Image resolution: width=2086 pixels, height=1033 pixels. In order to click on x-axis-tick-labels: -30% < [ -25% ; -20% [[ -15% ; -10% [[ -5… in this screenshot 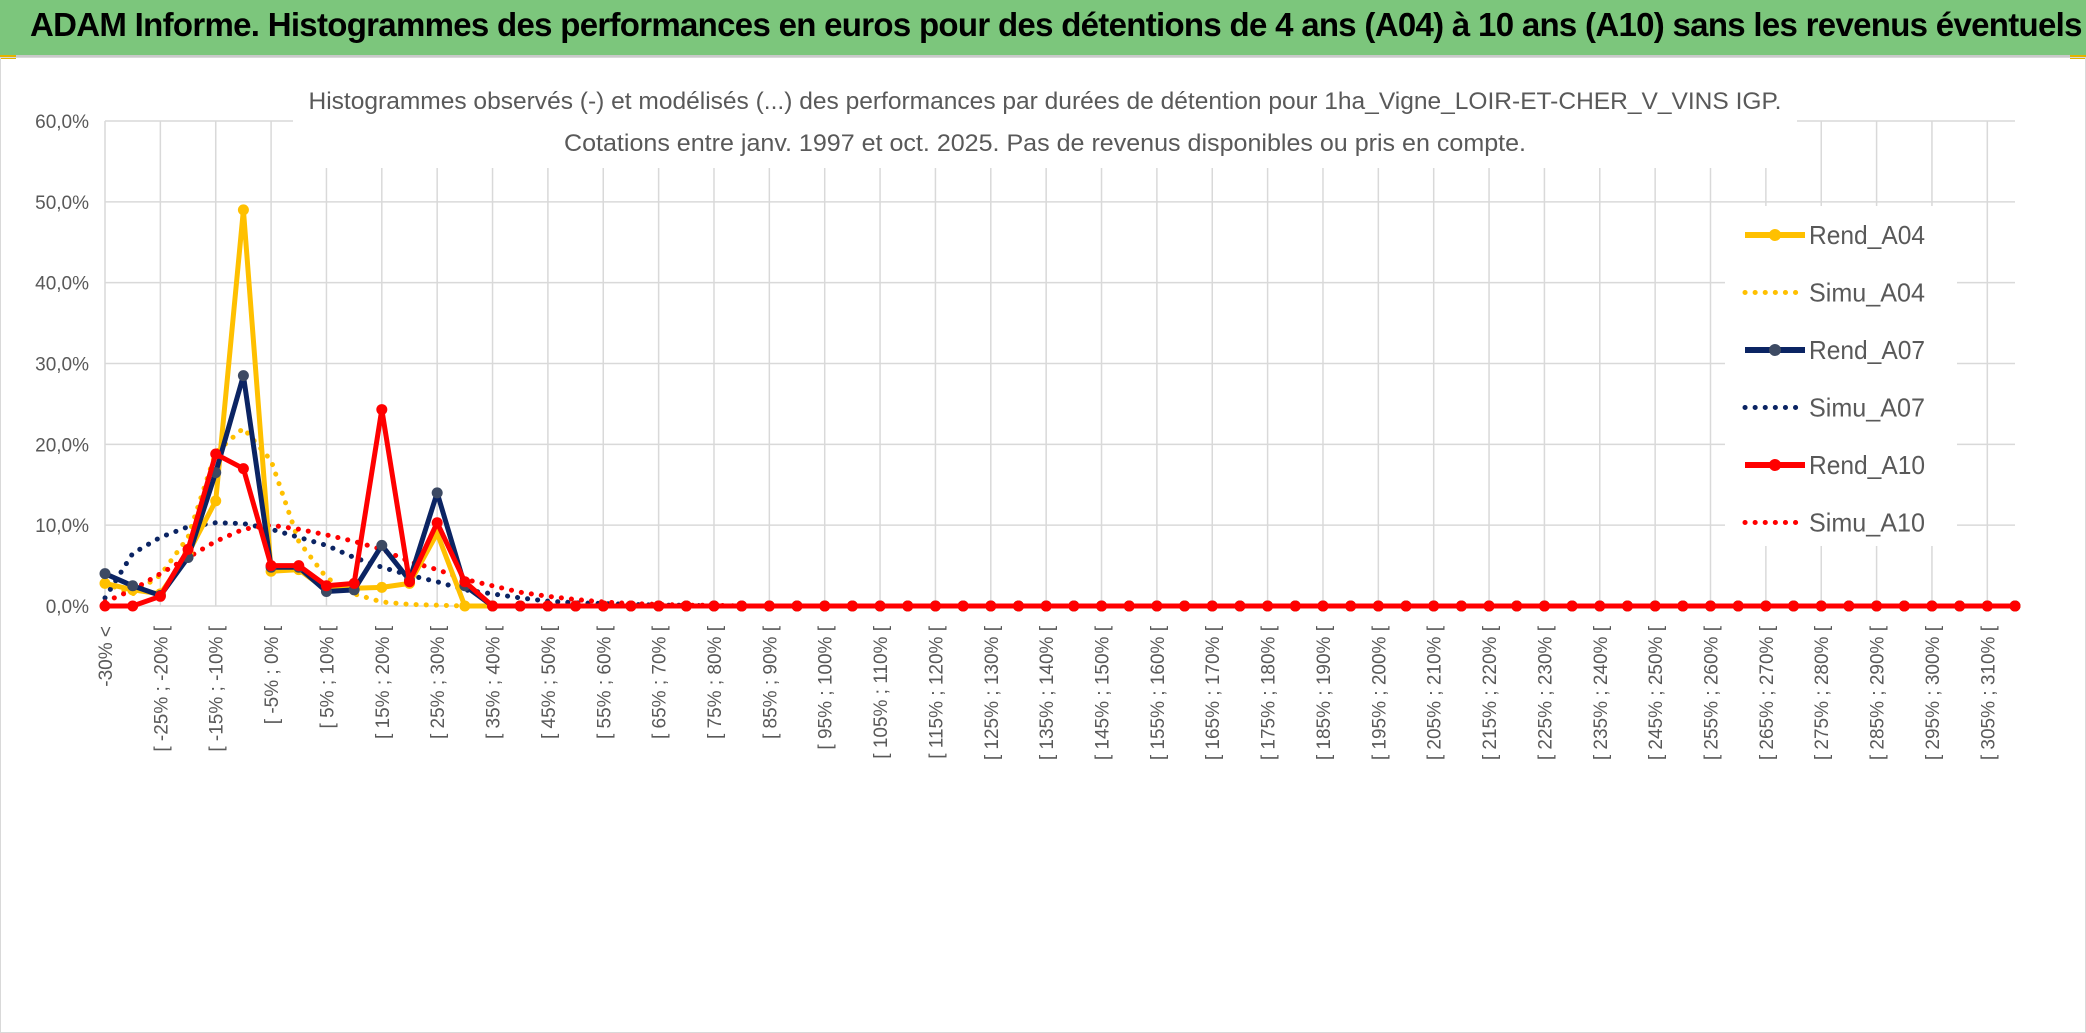, I will do `click(1047, 692)`.